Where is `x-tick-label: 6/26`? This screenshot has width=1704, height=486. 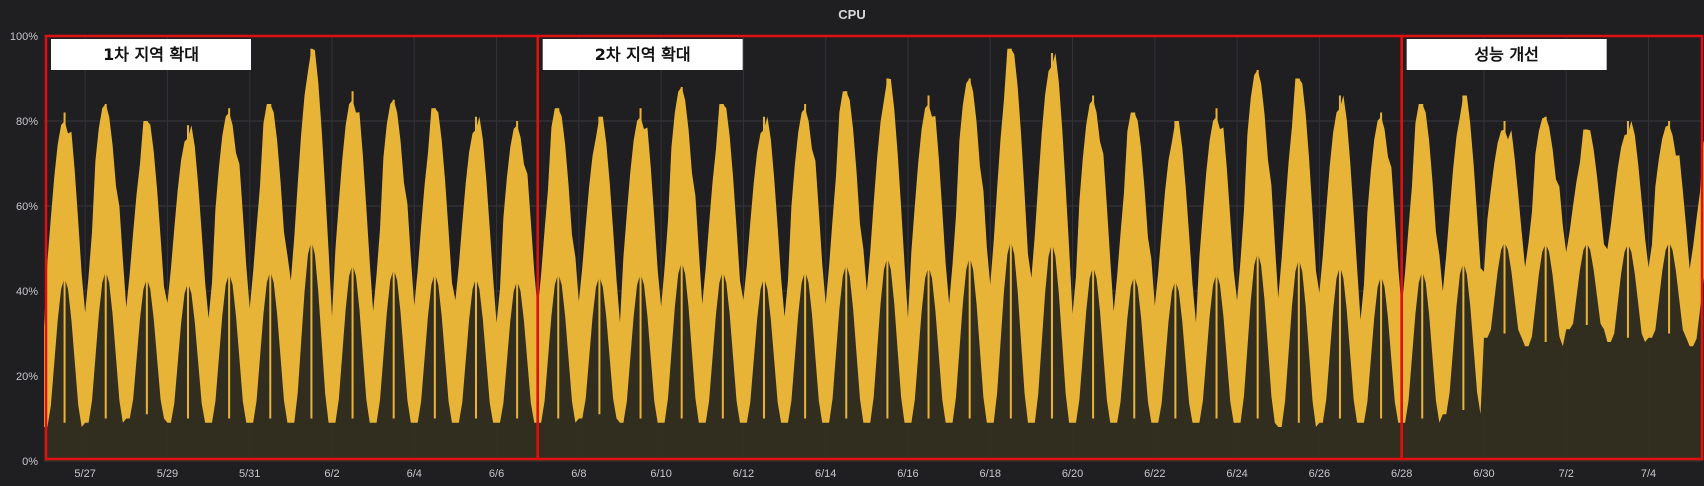 x-tick-label: 6/26 is located at coordinates (1319, 474).